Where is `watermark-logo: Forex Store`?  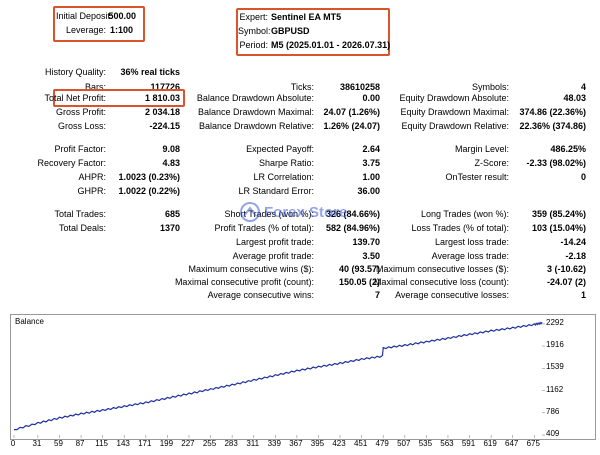
watermark-logo: Forex Store is located at coordinates (303, 212).